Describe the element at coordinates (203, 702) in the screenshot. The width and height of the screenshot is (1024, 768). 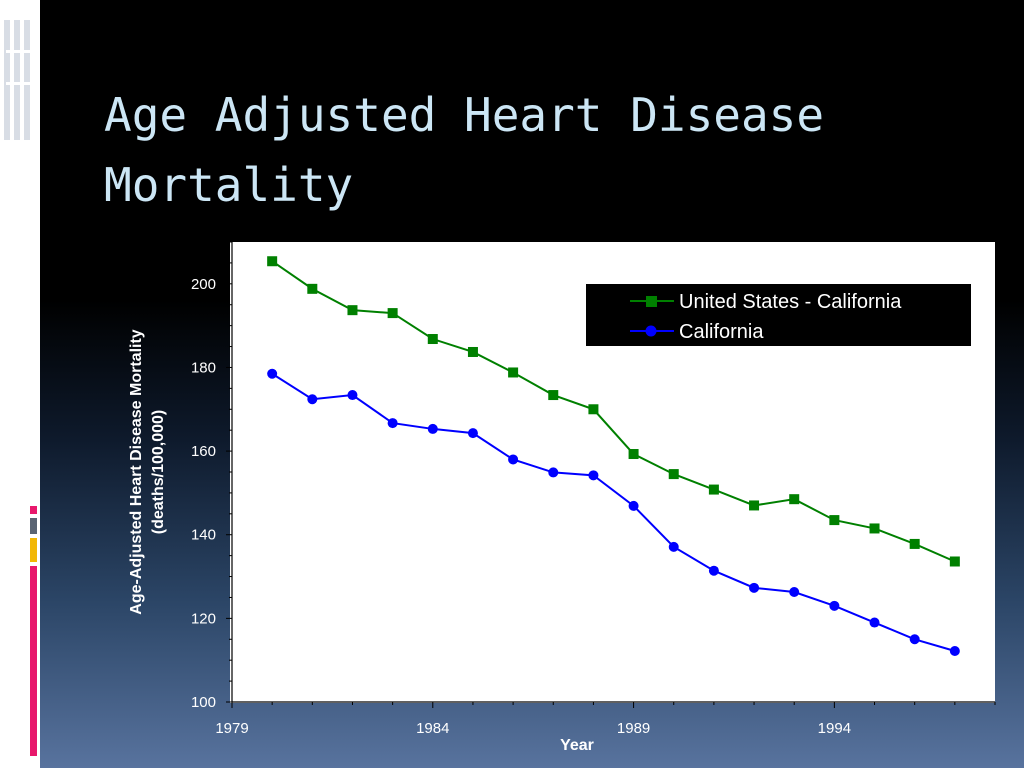
I see `y-tick-label: 100` at that location.